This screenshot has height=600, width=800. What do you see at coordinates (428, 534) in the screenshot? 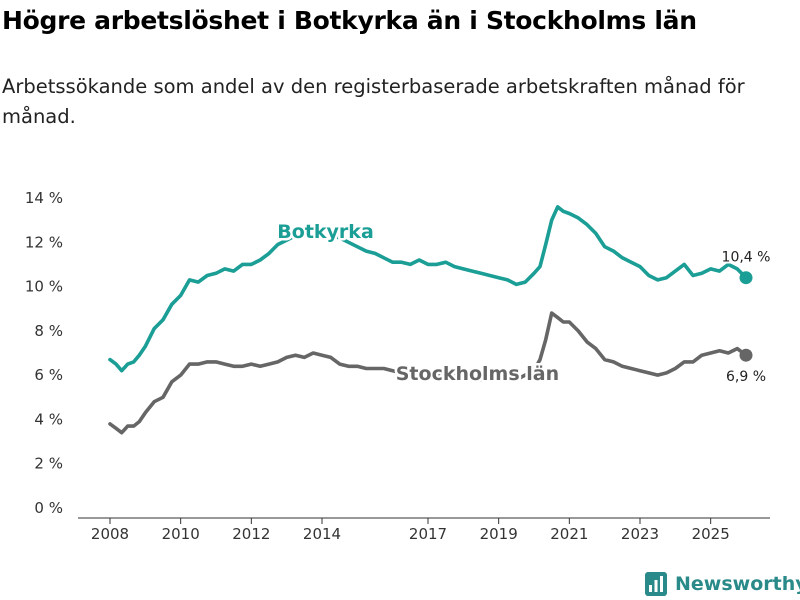
I see `x-tick-label: 2017` at bounding box center [428, 534].